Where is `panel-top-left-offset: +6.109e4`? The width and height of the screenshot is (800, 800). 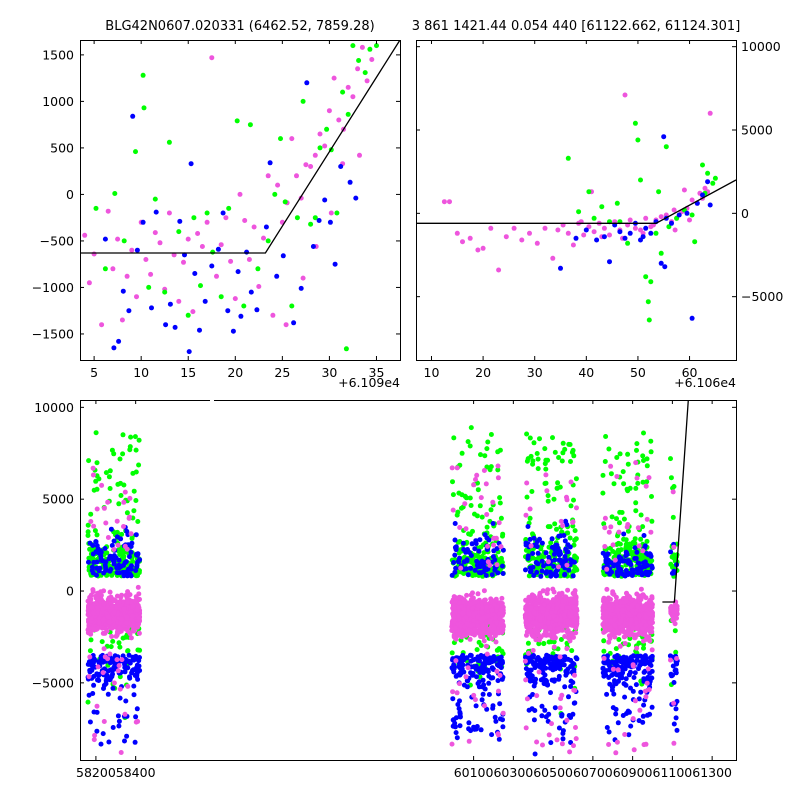 panel-top-left-offset: +6.109e4 is located at coordinates (369, 382).